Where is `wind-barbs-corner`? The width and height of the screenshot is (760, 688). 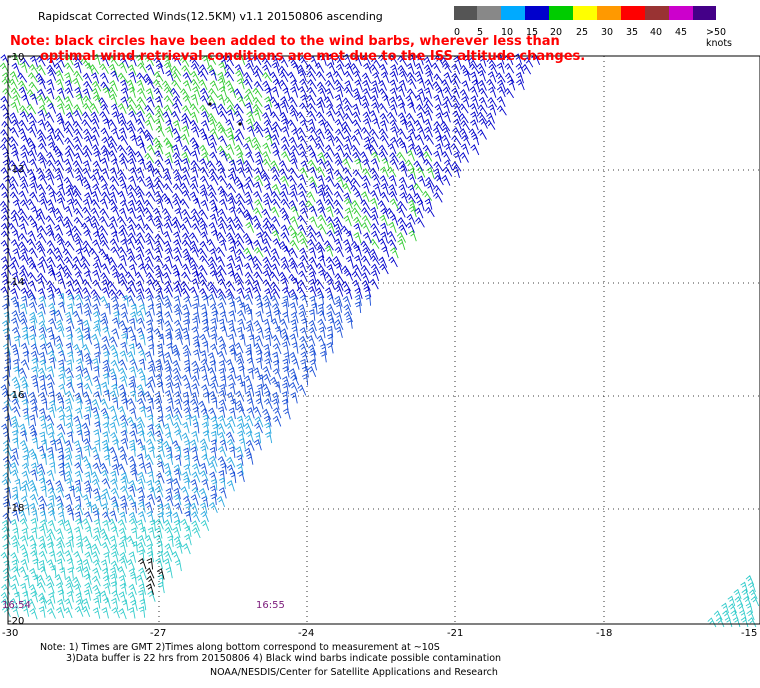
wind-barbs-corner is located at coordinates (733, 601).